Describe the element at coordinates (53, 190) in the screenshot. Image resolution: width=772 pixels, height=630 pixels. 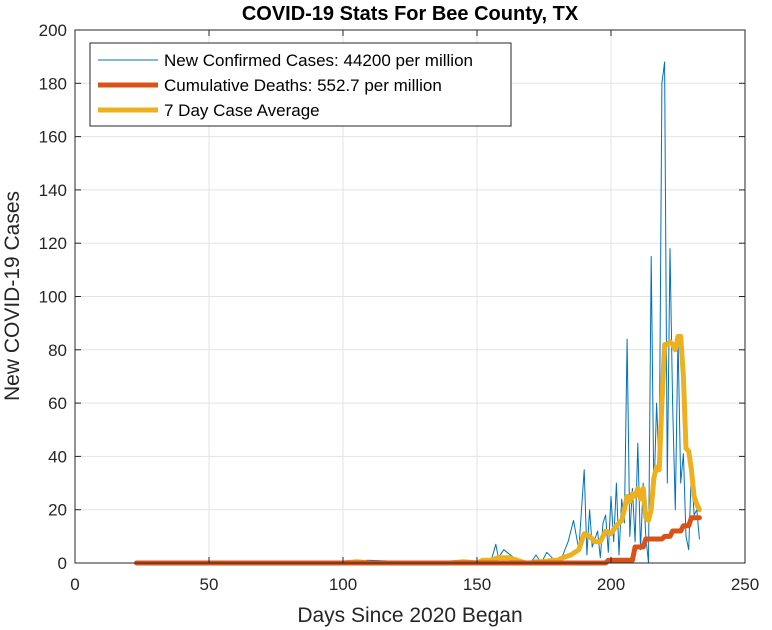
I see `y-tick-label: 140` at that location.